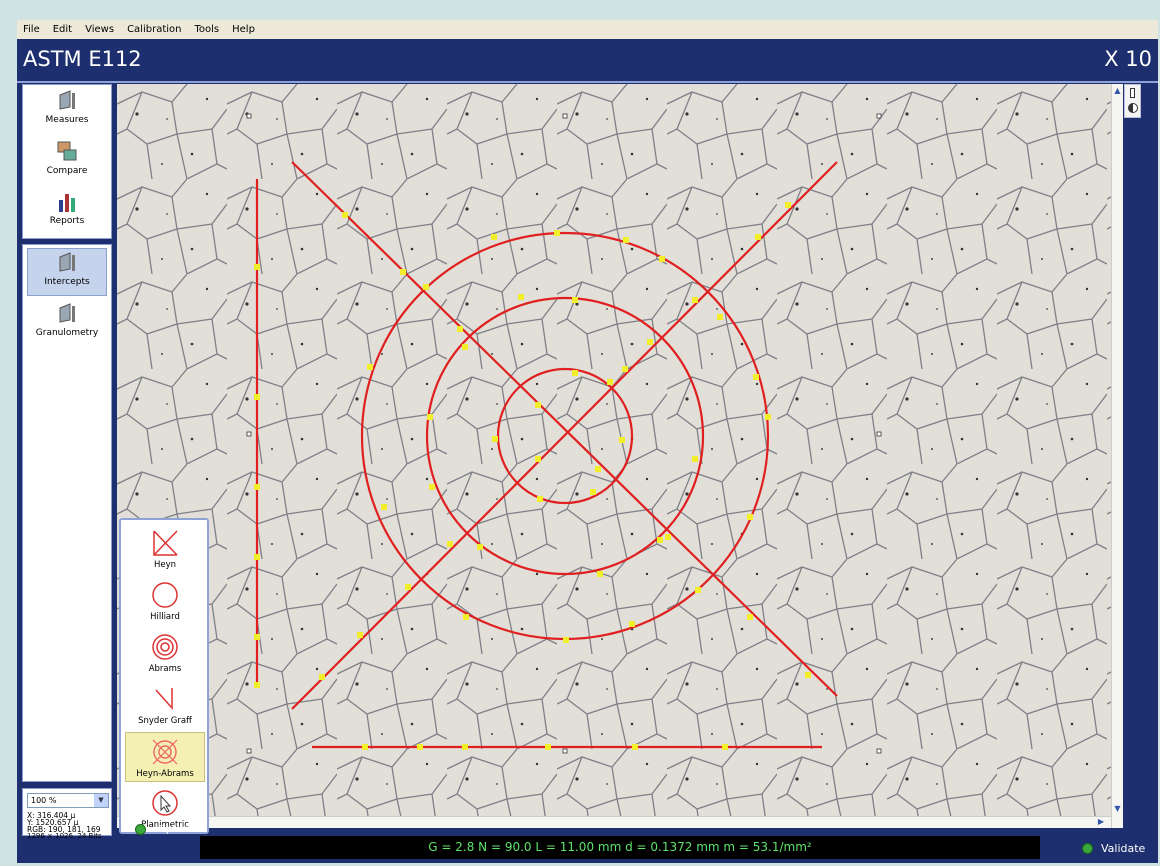  Describe the element at coordinates (614, 822) in the screenshot. I see `horizontal-scrollbar: ▶` at that location.